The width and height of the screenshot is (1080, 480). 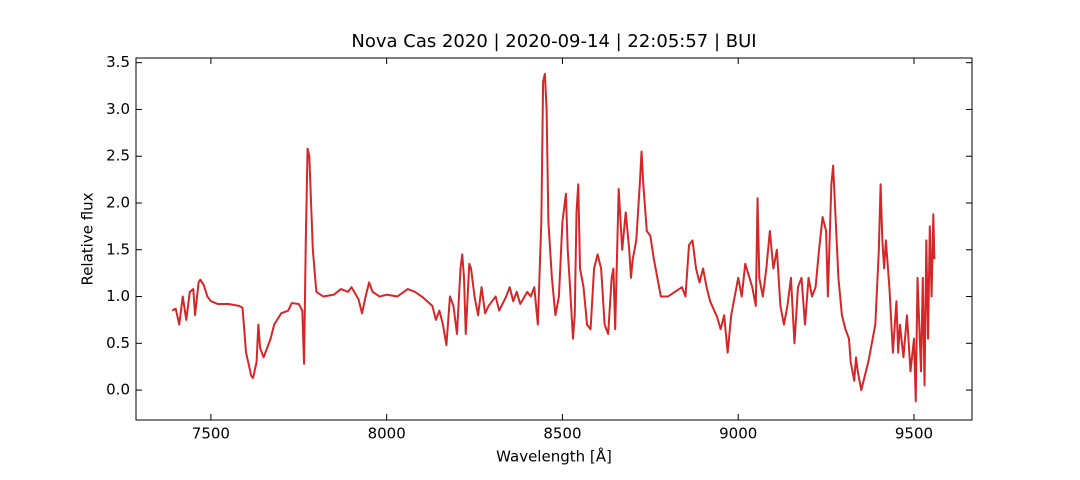 What do you see at coordinates (118, 296) in the screenshot?
I see `y-tick-label: 1.0` at bounding box center [118, 296].